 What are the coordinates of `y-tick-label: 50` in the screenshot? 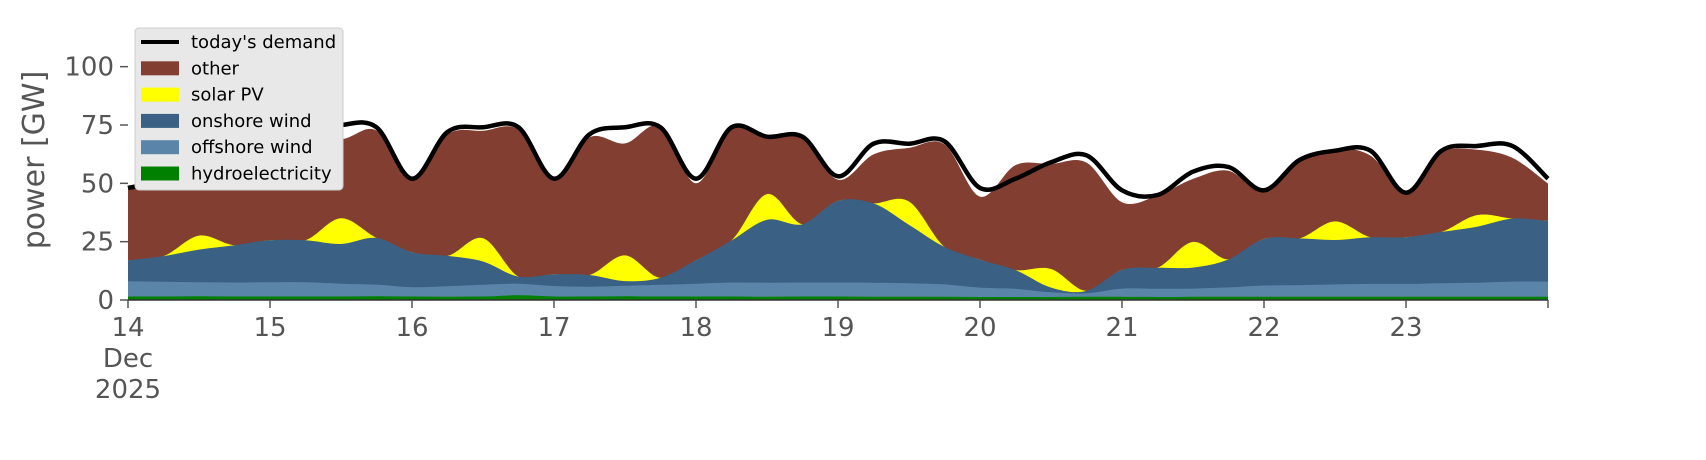 It's located at (97, 184).